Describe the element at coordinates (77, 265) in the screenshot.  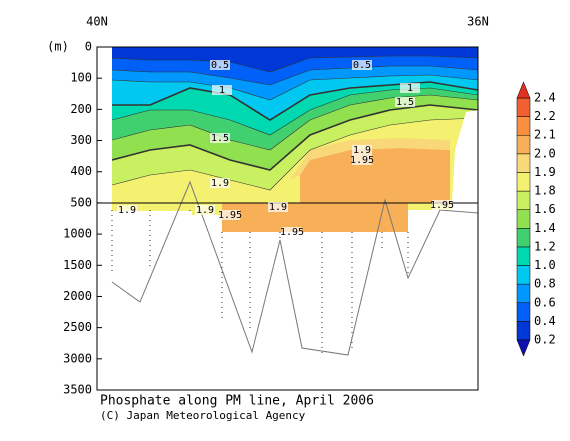
I see `y-tick-label: 1500` at that location.